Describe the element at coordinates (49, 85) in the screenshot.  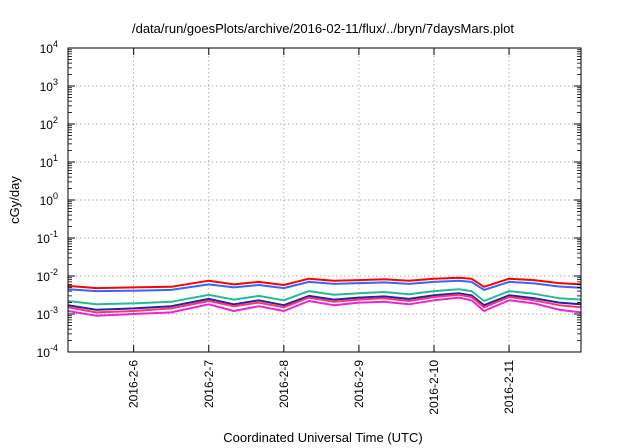
I see `y-tick-label: 10³` at that location.